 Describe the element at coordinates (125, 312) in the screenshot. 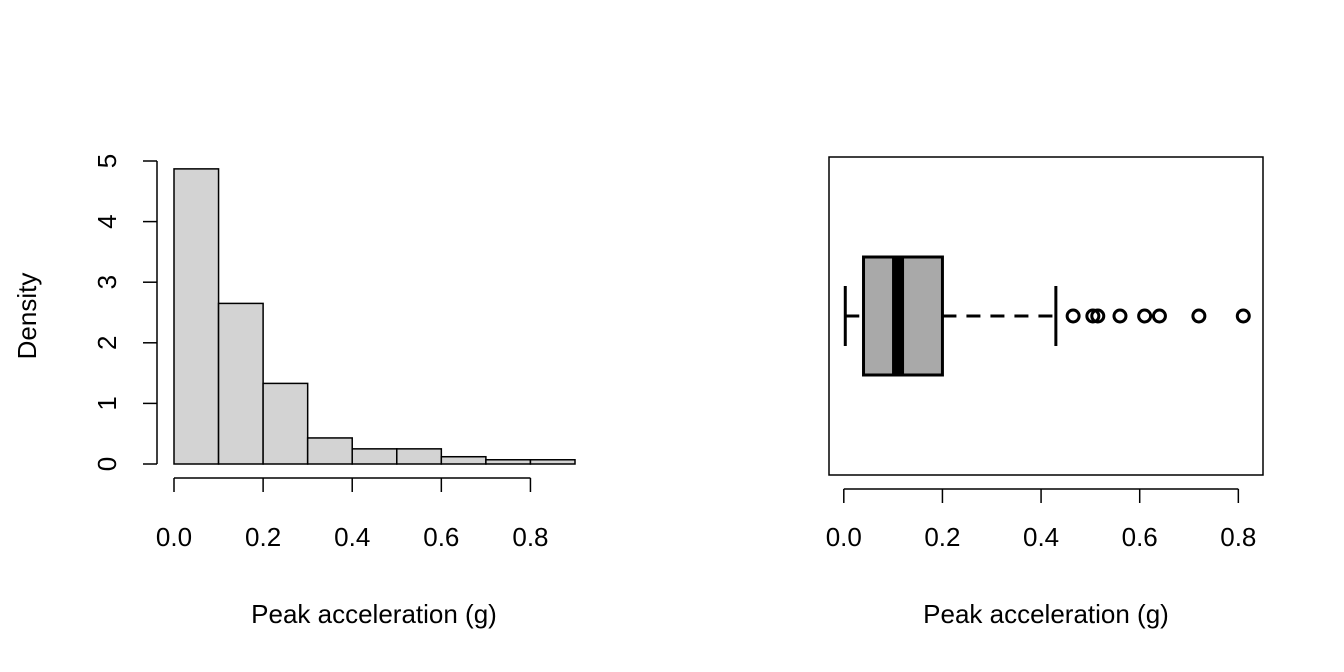

I see `histogram-y-axis: 0 1 2 3 4 5` at that location.